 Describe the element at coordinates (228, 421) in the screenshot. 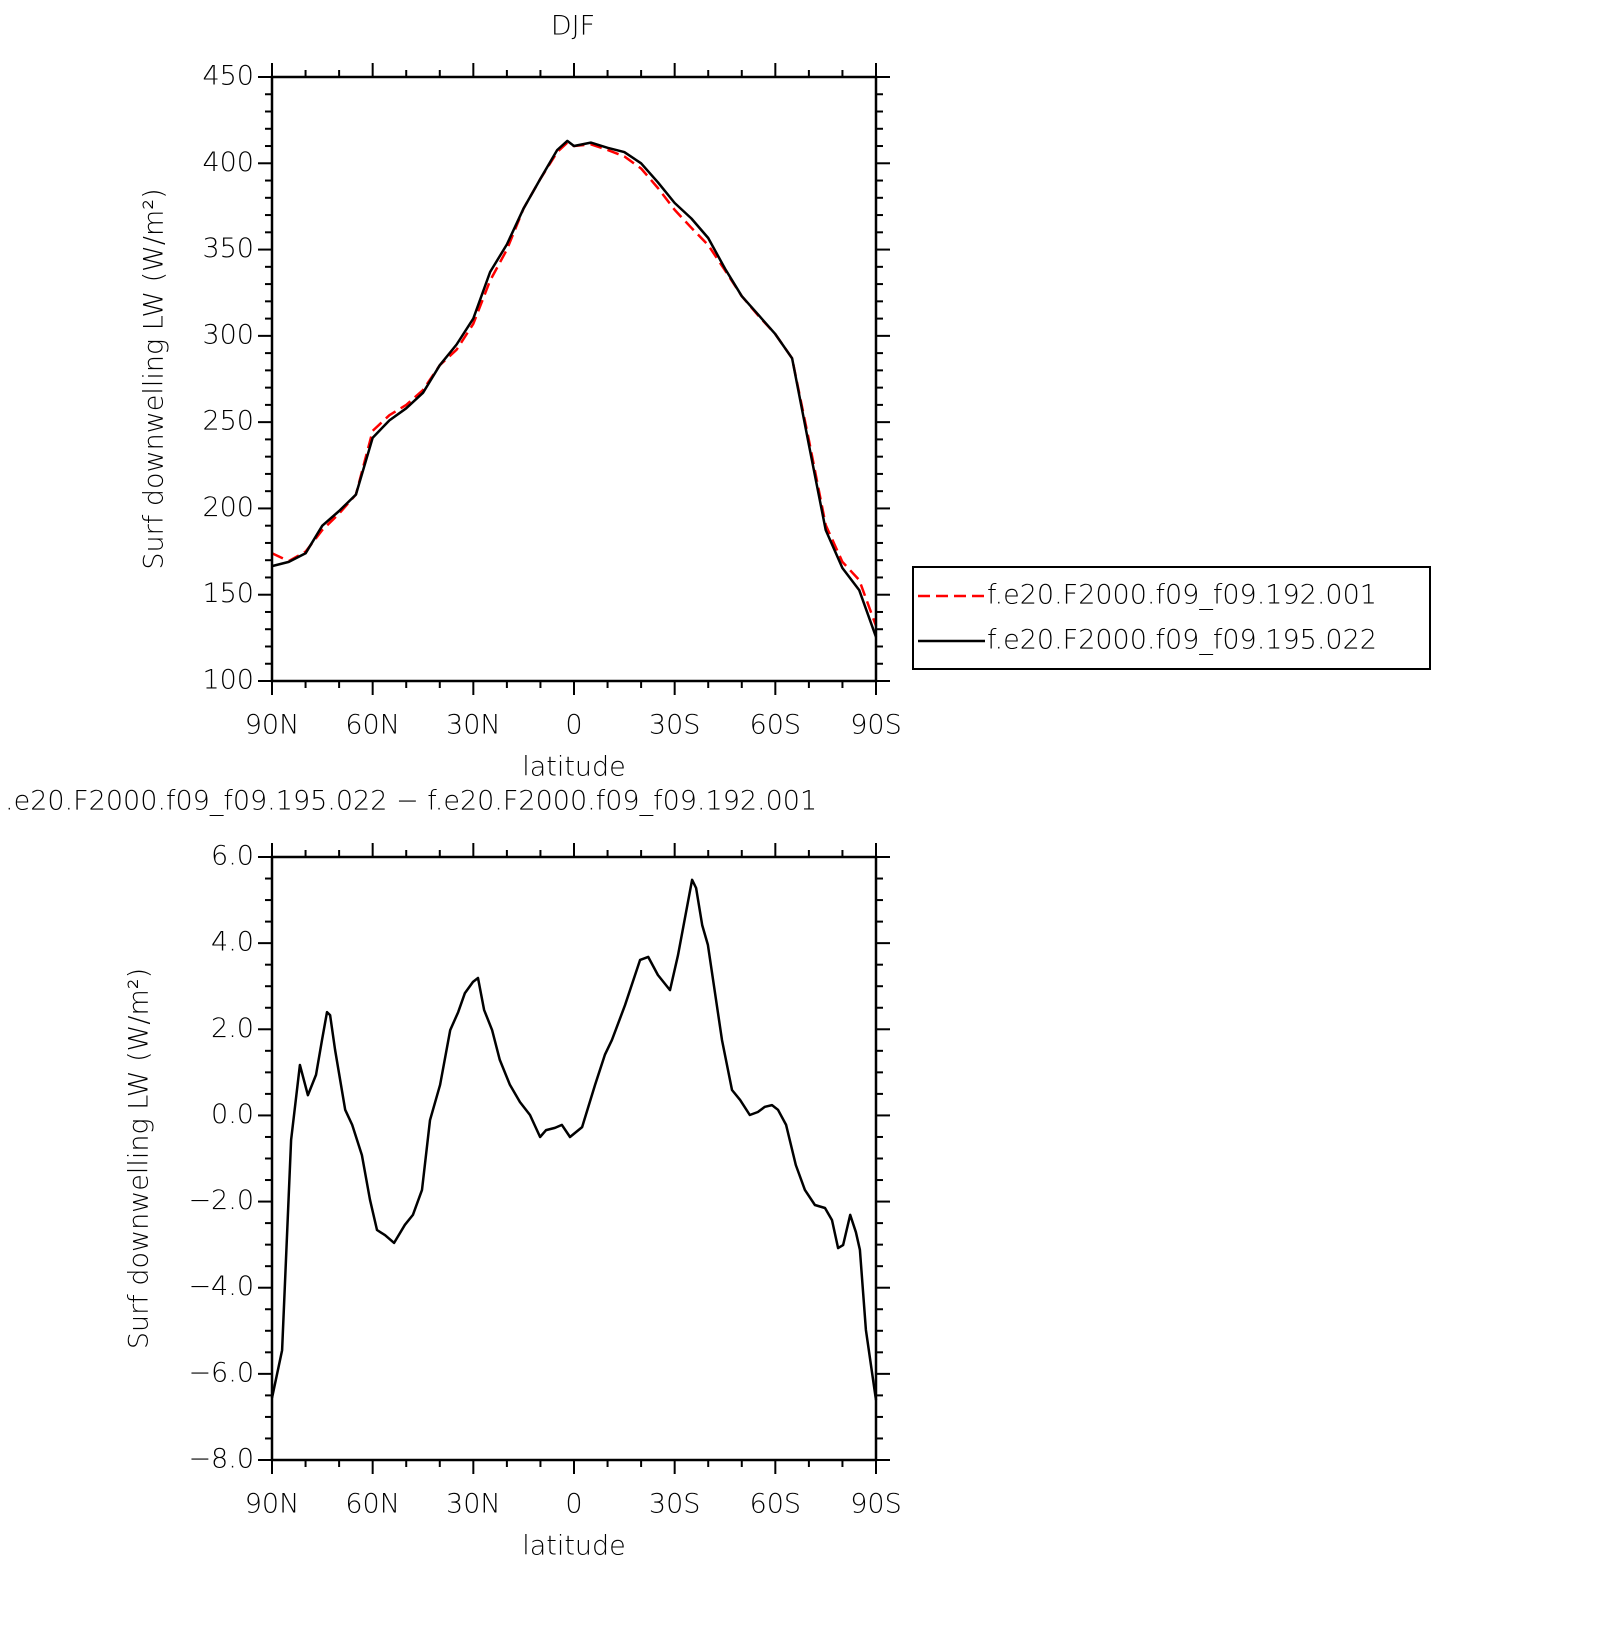

I see `y-tick-label: 250` at that location.